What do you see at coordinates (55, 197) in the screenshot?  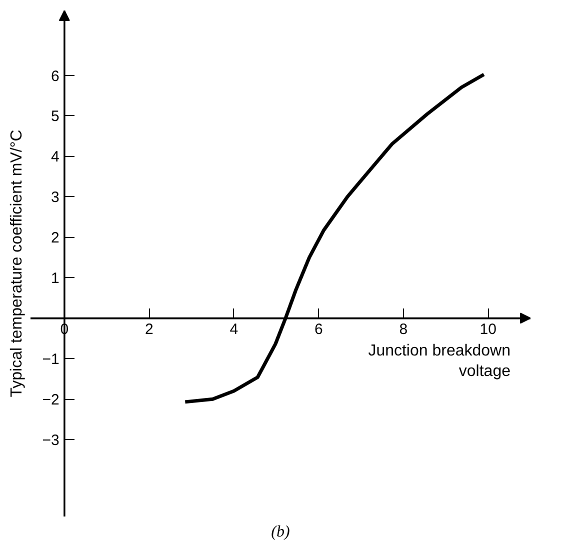 I see `y-tick-label: 3` at bounding box center [55, 197].